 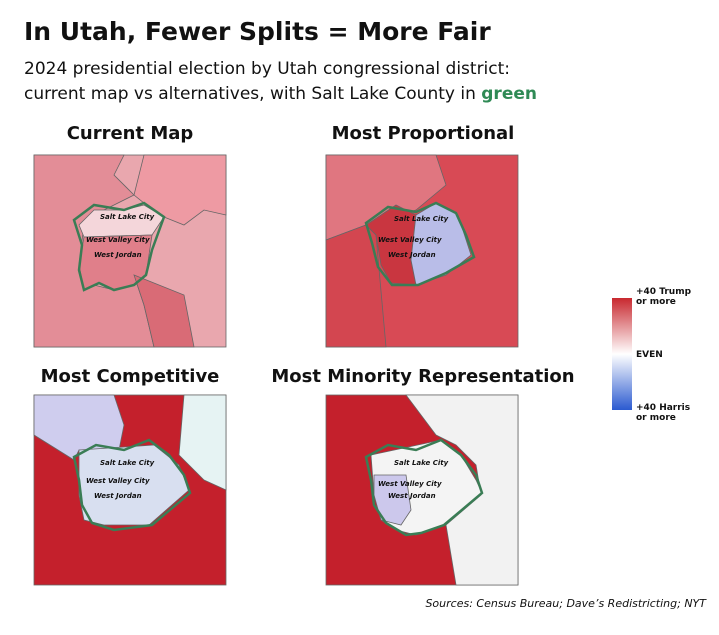 What do you see at coordinates (622, 354) in the screenshot?
I see `legend-gradient` at bounding box center [622, 354].